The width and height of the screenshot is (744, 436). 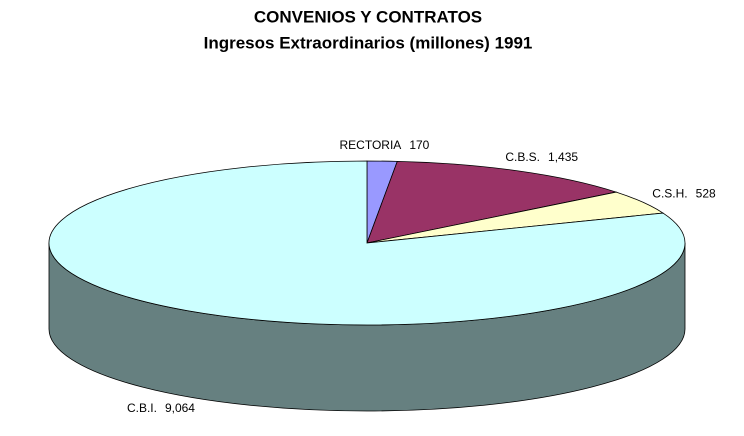 I want to click on slice-label: C.S.H. 528, so click(x=684, y=194).